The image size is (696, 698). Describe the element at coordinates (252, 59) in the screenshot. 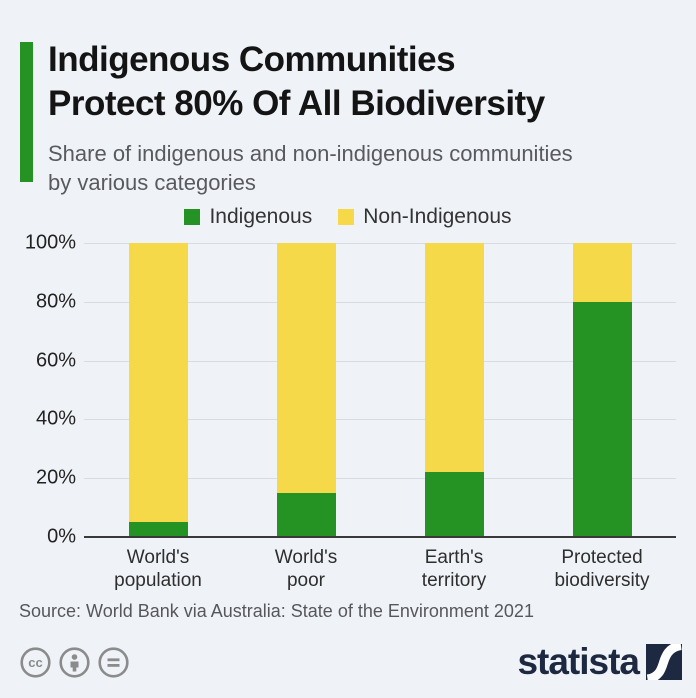

I see `title-line-1: Indigenous Communities` at that location.